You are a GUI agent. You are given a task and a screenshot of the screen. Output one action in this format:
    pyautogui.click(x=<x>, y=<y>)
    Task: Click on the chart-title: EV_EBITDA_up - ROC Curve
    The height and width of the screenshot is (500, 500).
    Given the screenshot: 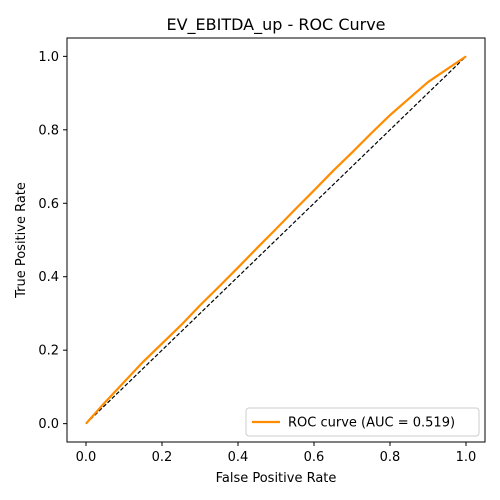 What is the action you would take?
    pyautogui.click(x=275, y=25)
    